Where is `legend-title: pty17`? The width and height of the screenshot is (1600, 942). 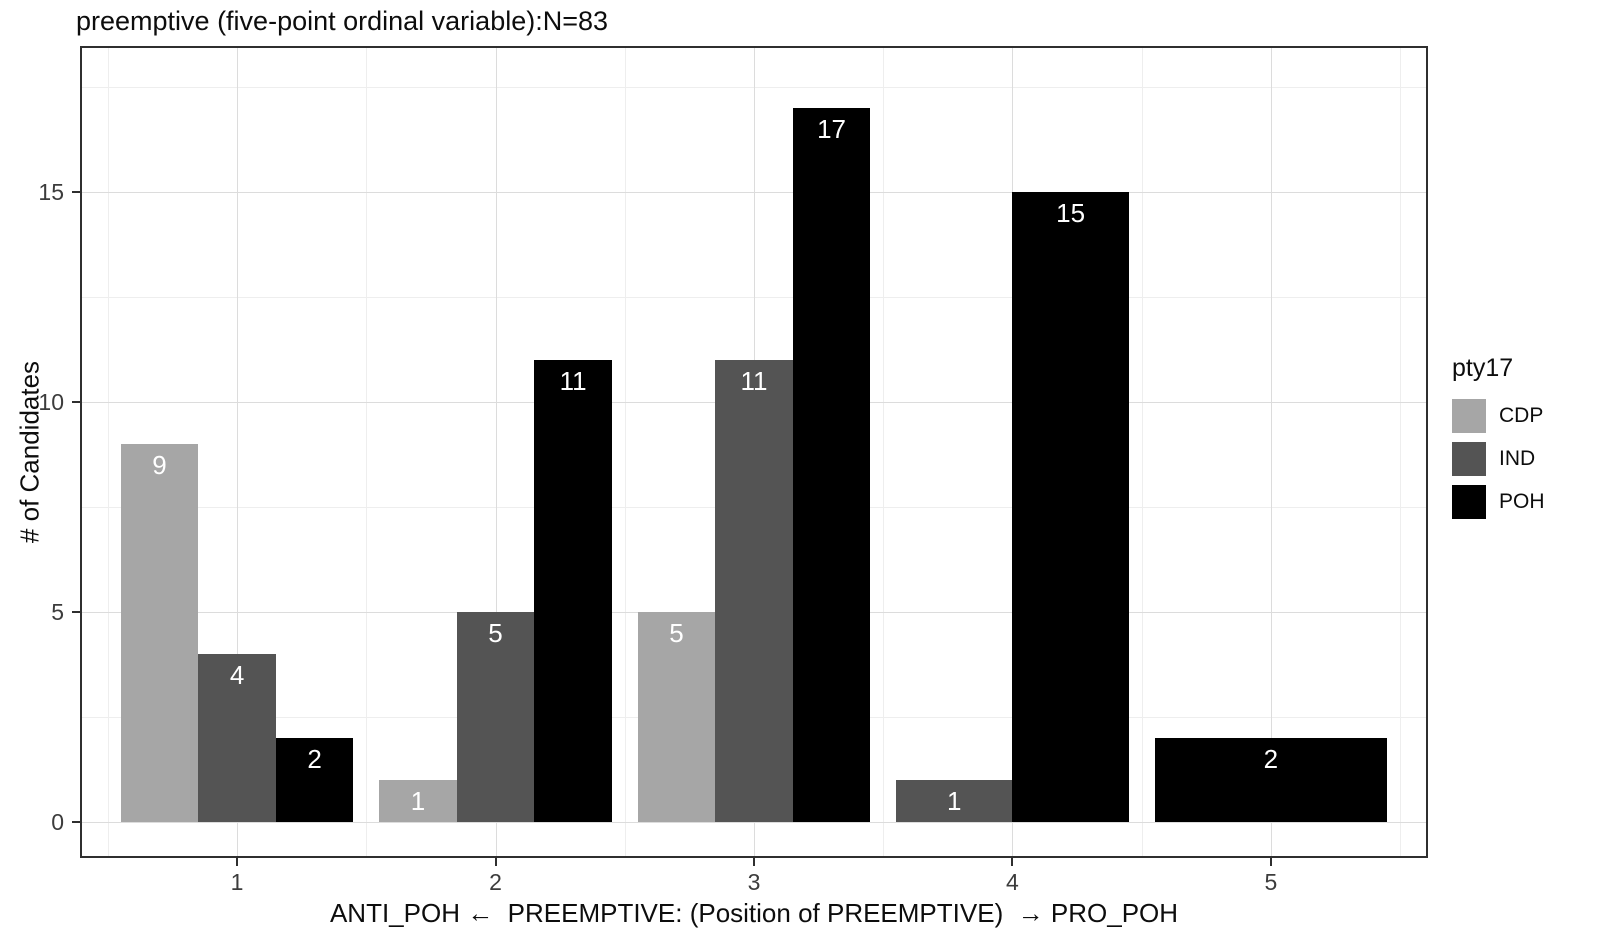
legend-title: pty17 is located at coordinates (1483, 368).